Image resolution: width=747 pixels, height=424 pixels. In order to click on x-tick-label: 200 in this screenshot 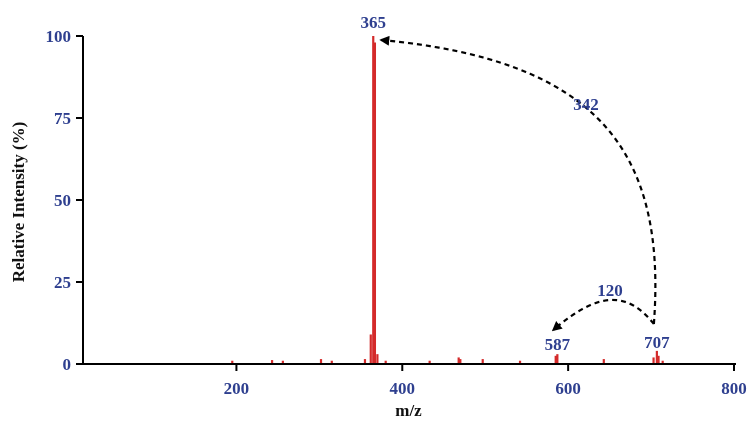, I will do `click(237, 388)`.